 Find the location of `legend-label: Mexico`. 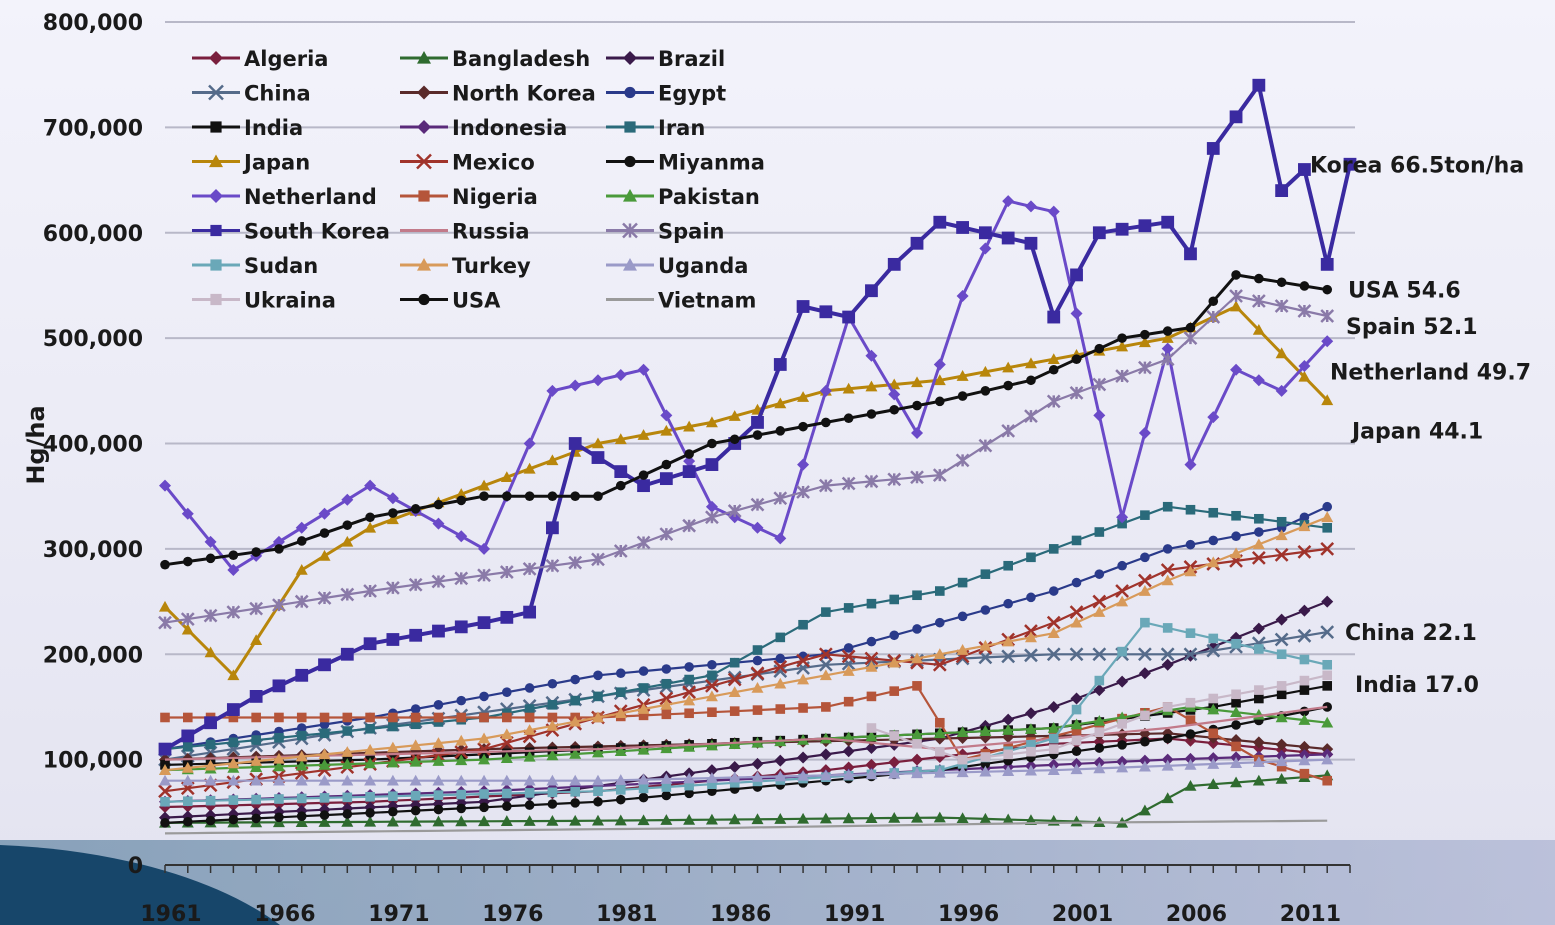

legend-label: Mexico is located at coordinates (493, 163).